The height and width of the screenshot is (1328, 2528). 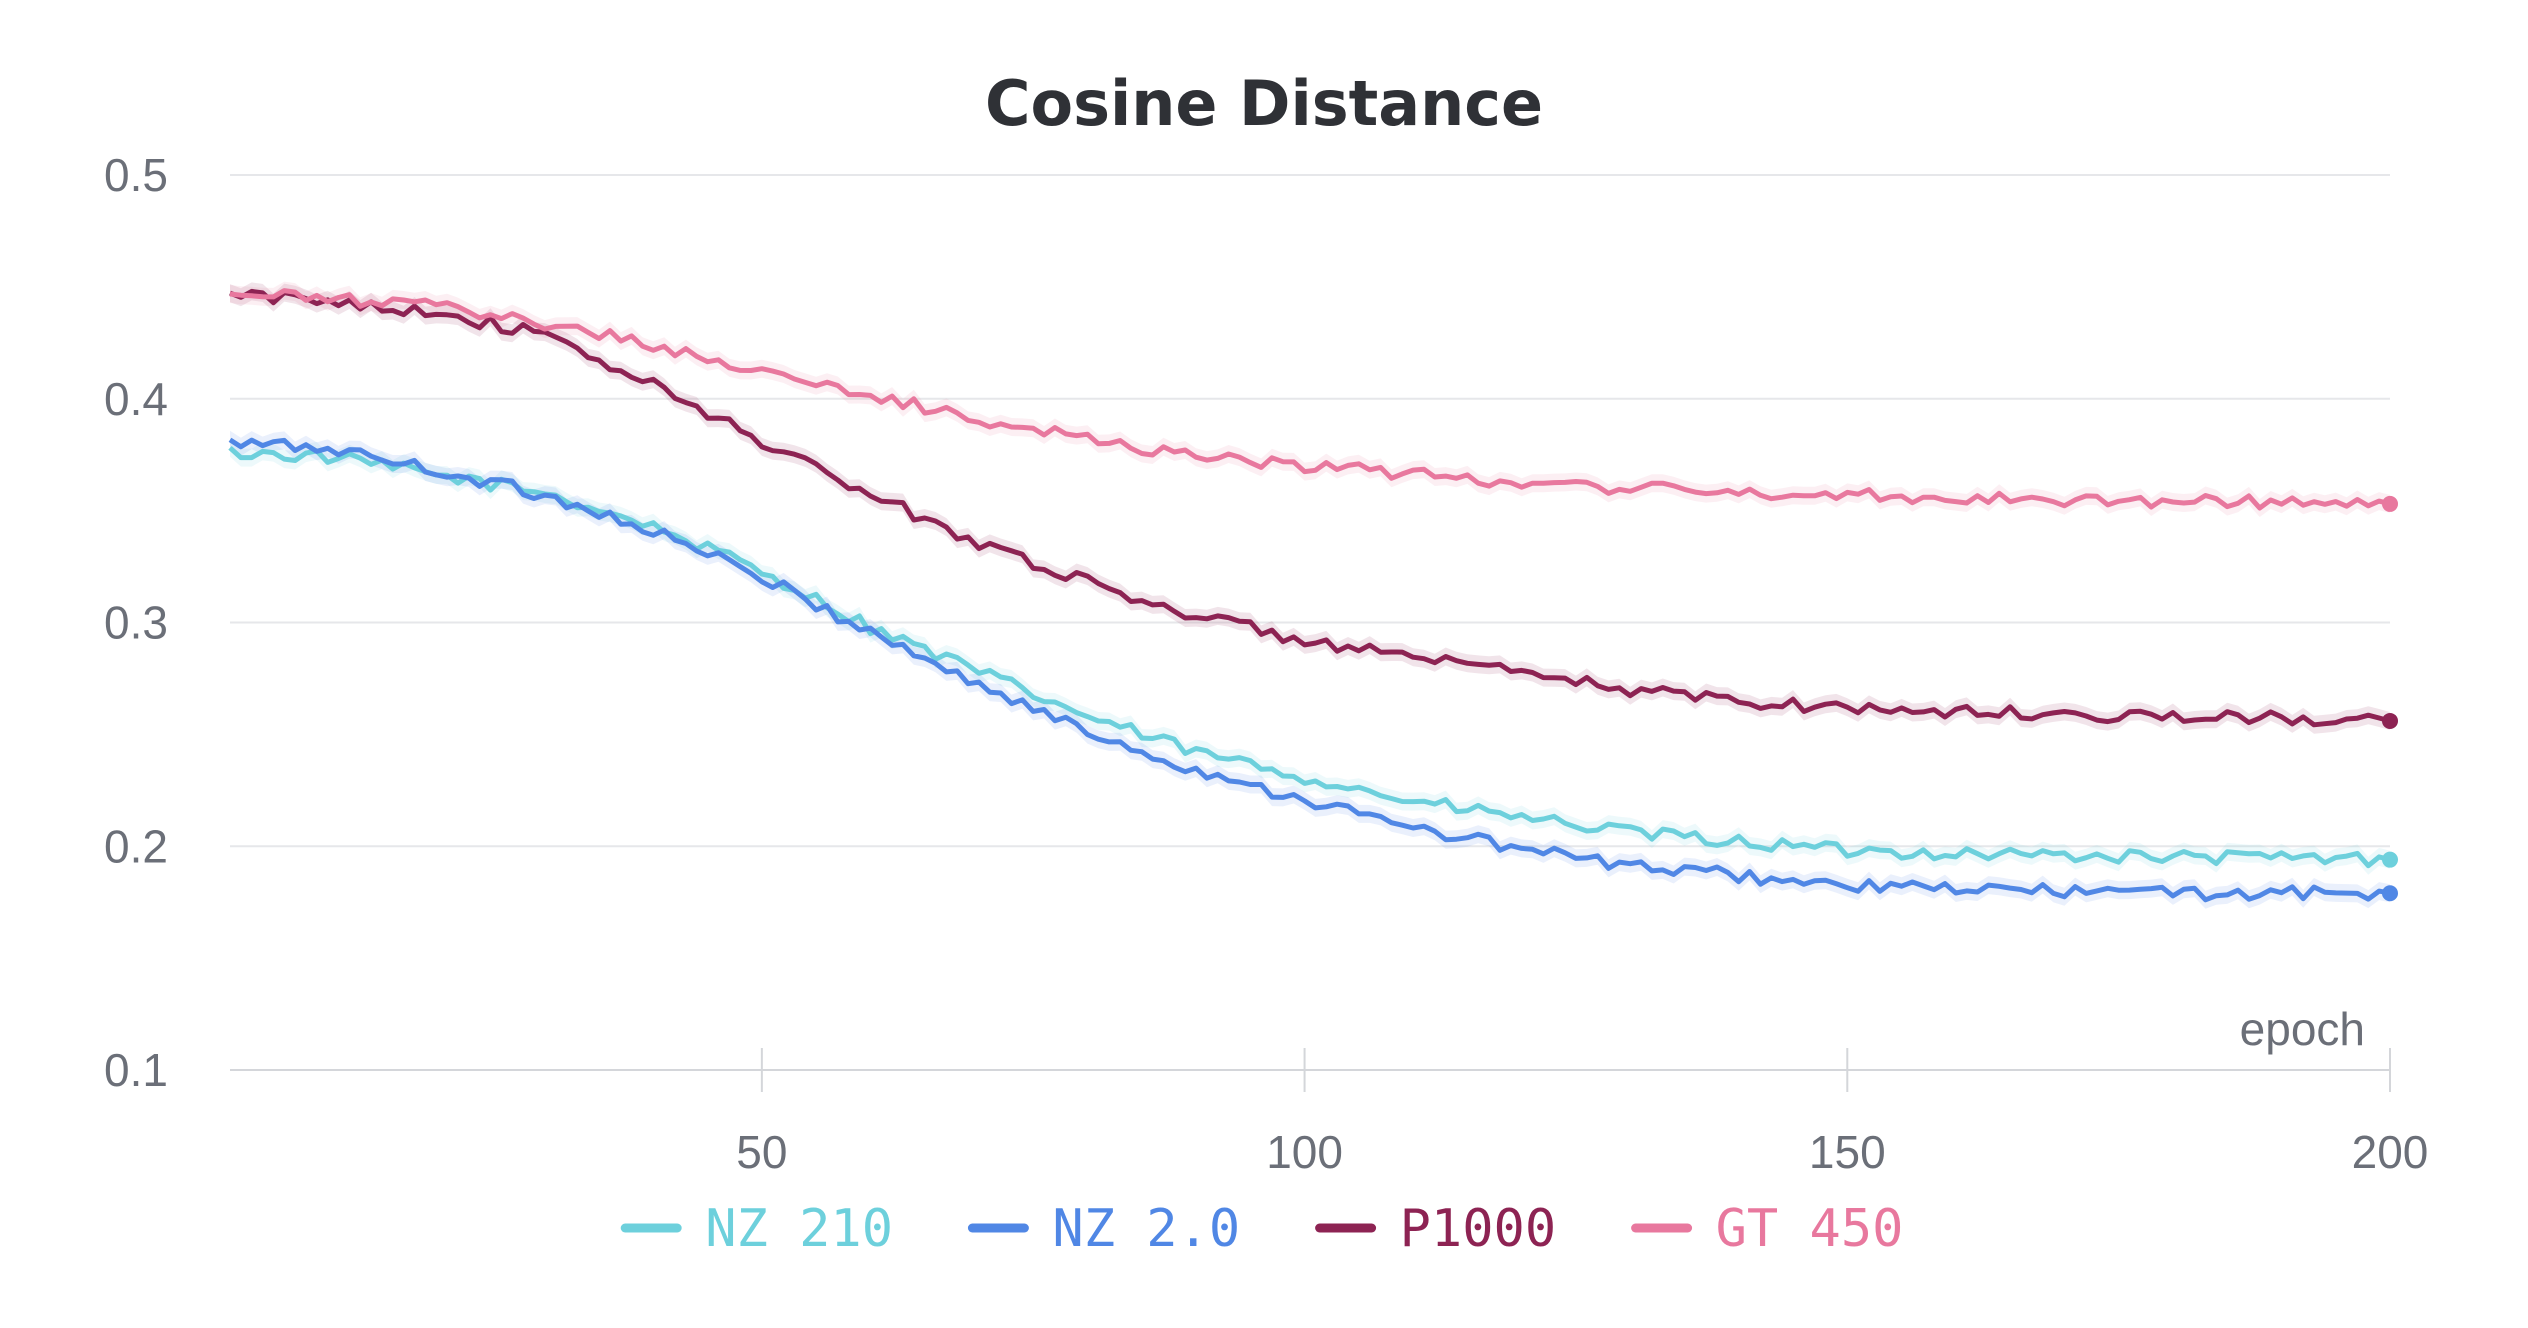 What do you see at coordinates (2390, 1152) in the screenshot?
I see `x-tick-label: 200` at bounding box center [2390, 1152].